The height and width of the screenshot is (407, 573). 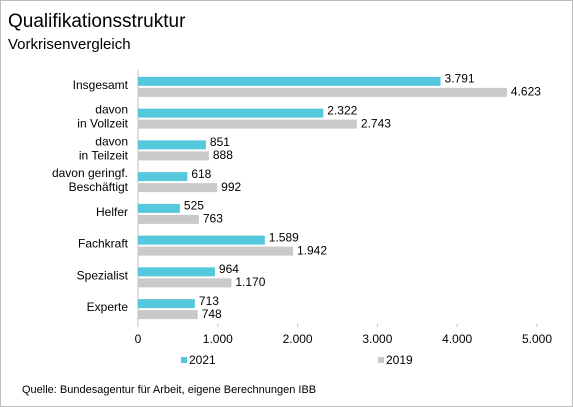 I want to click on y-tick-label: Helfer, so click(x=112, y=212).